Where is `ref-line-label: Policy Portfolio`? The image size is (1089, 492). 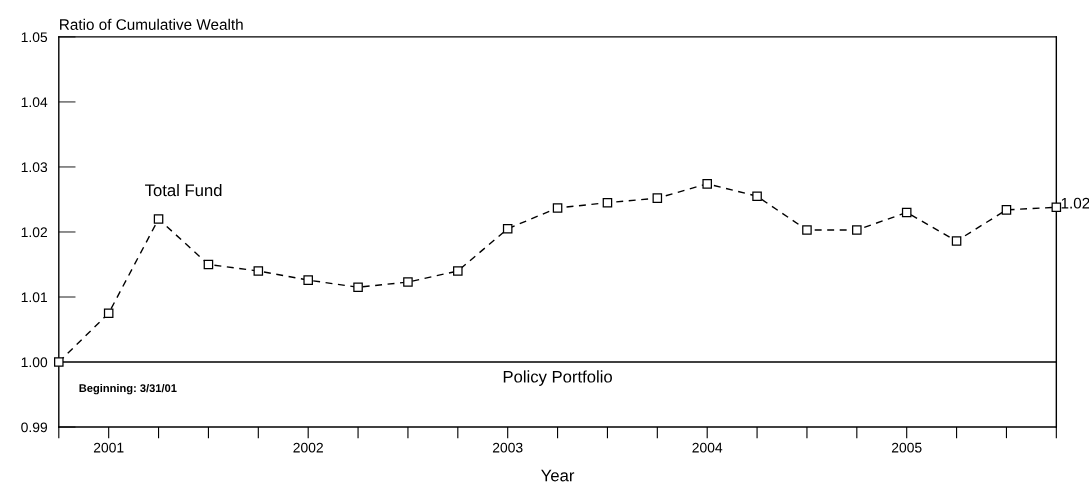
ref-line-label: Policy Portfolio is located at coordinates (557, 378).